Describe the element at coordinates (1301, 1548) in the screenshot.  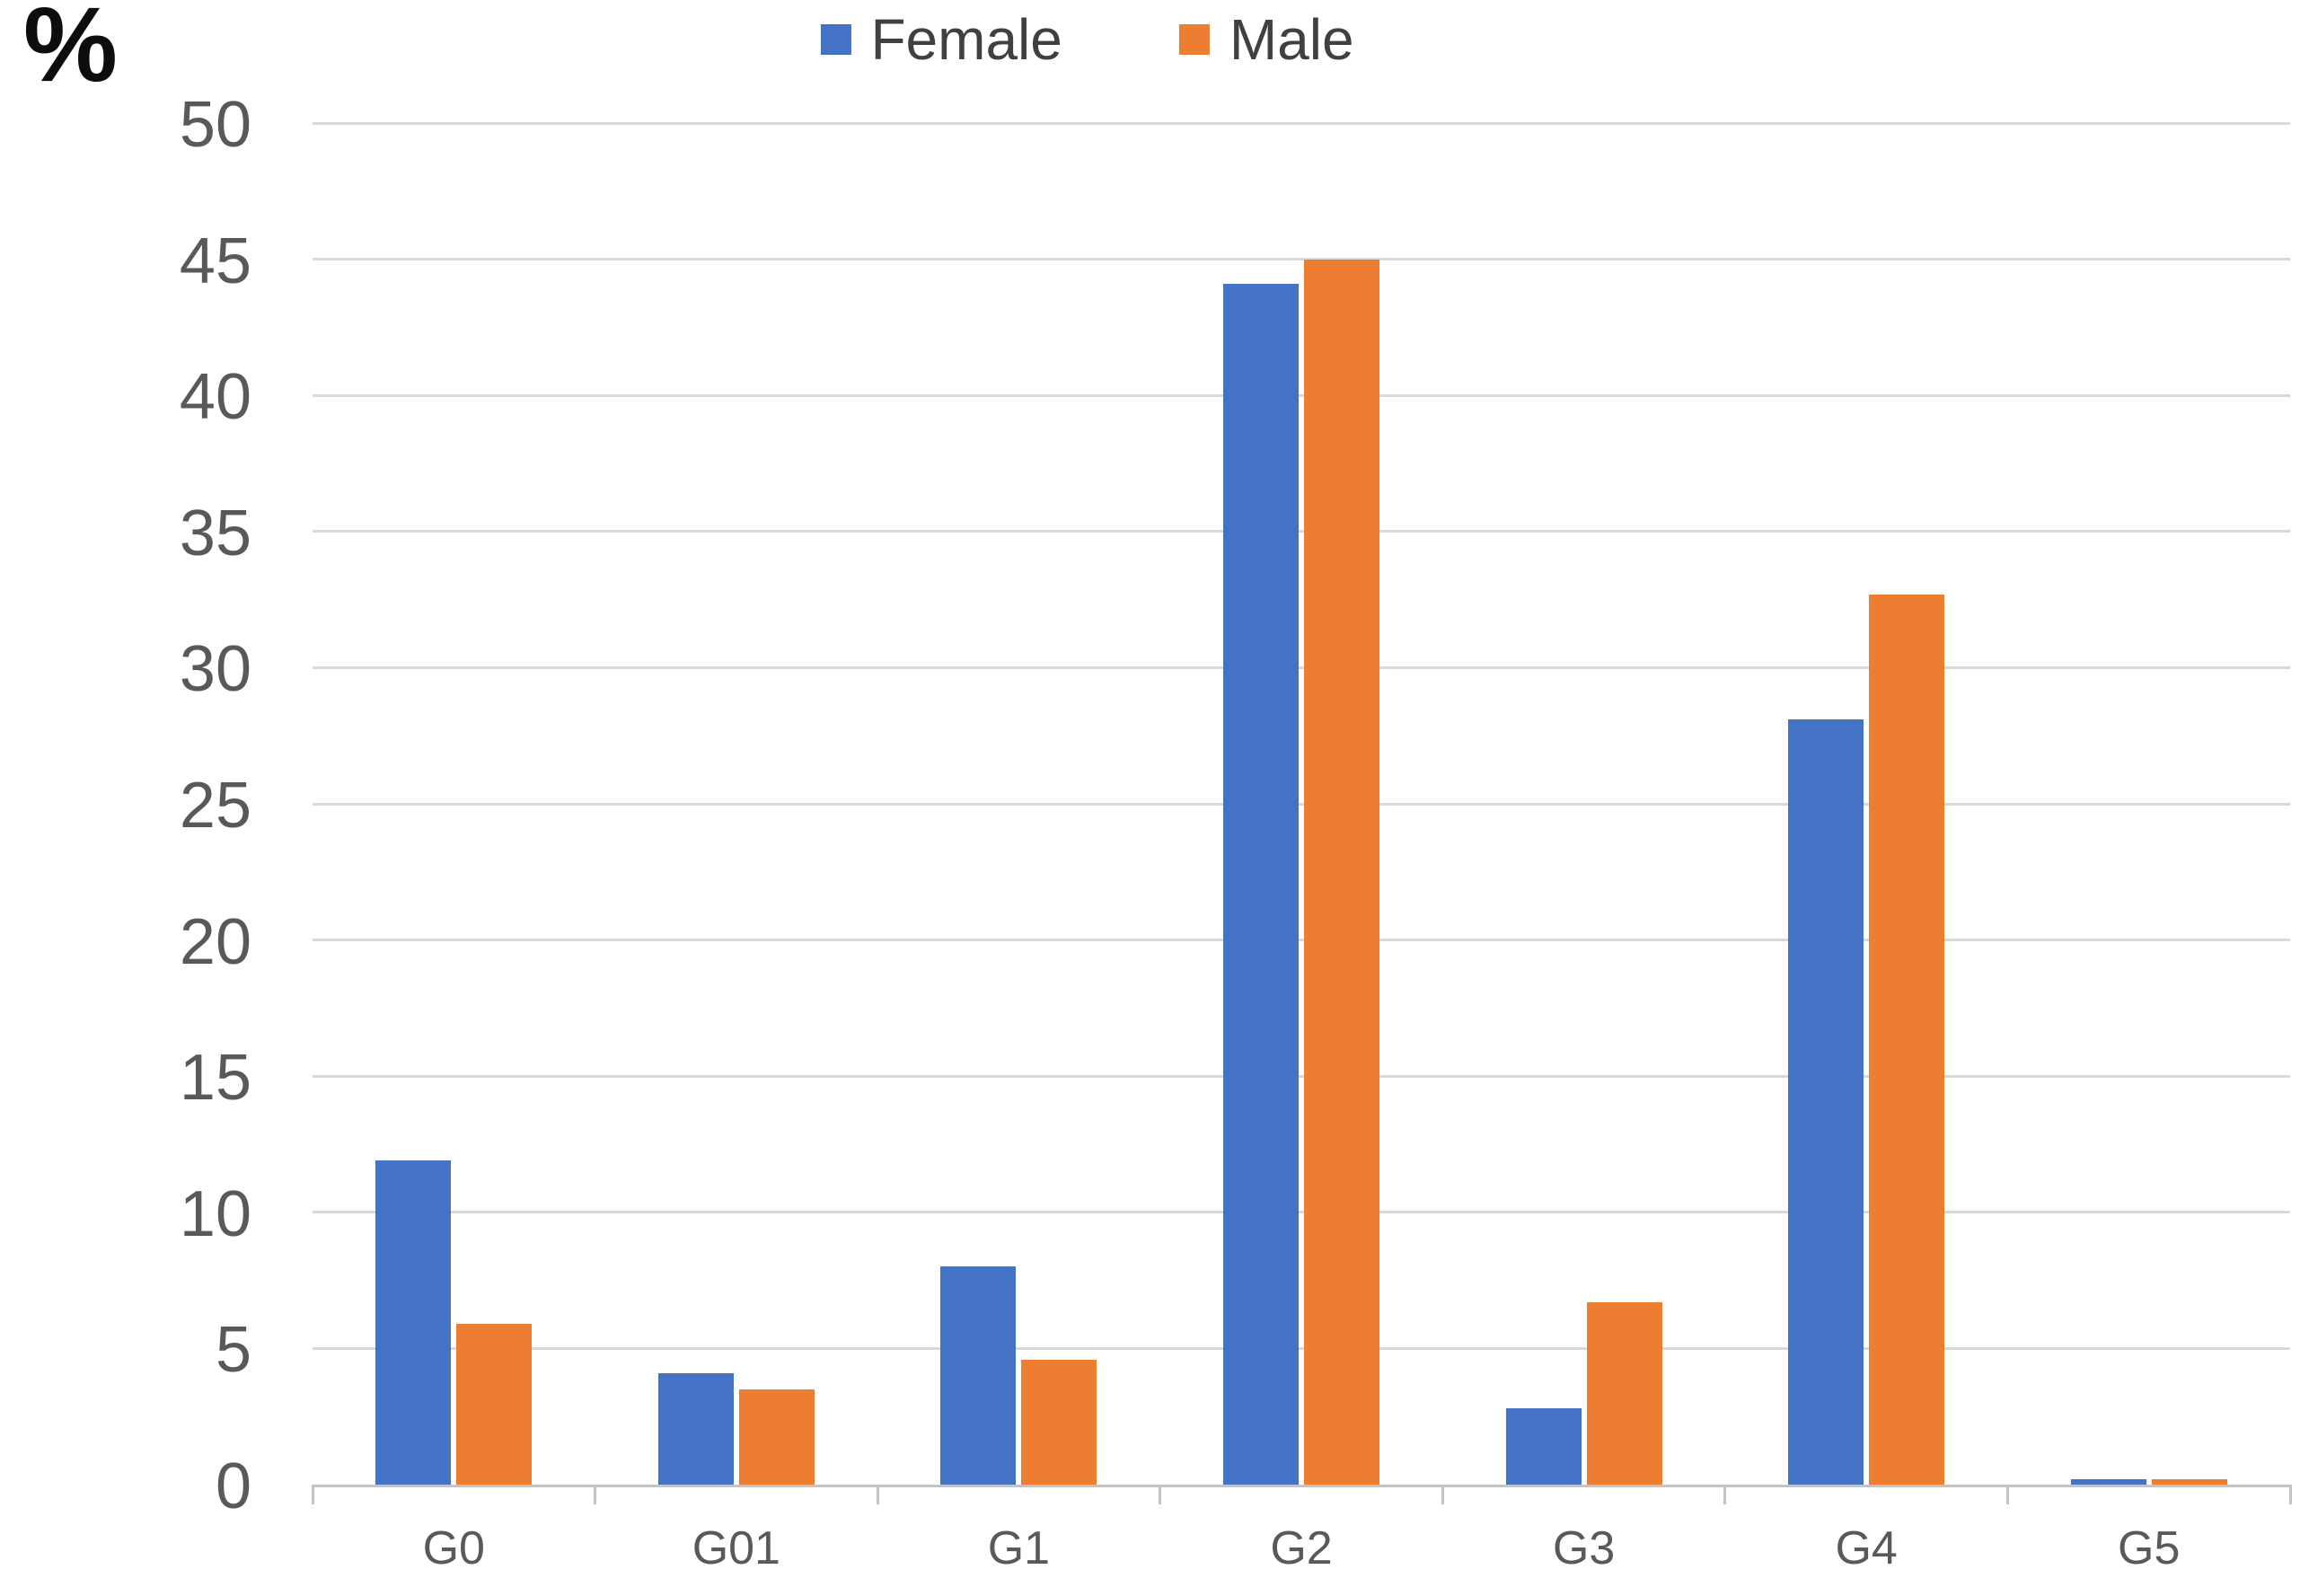
I see `x-axis-tick-label: G2` at that location.